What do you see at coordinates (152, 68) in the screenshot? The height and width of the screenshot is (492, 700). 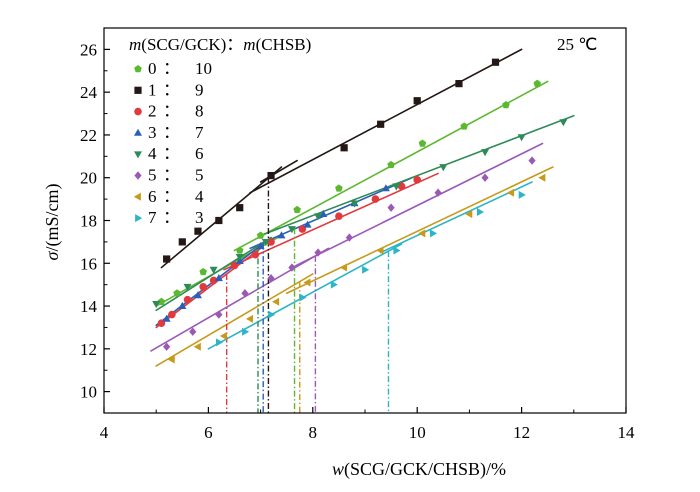 I see `legend-ratio-a: 0` at bounding box center [152, 68].